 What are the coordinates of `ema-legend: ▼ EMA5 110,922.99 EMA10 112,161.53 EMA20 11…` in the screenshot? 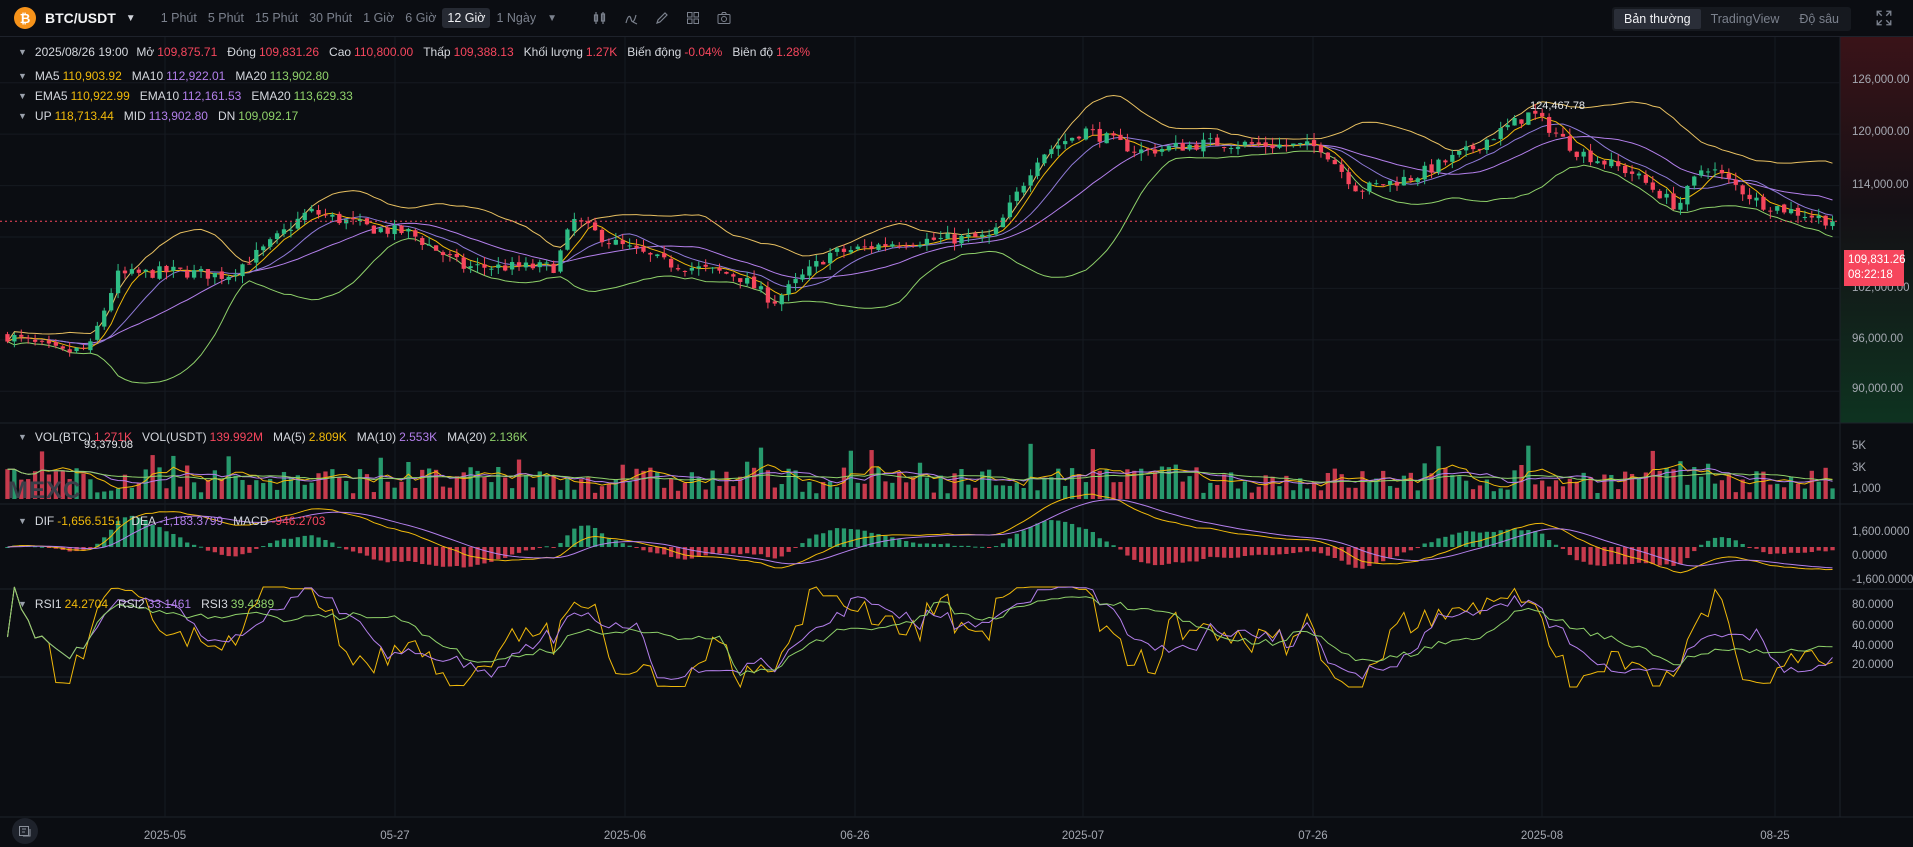 It's located at (190, 96).